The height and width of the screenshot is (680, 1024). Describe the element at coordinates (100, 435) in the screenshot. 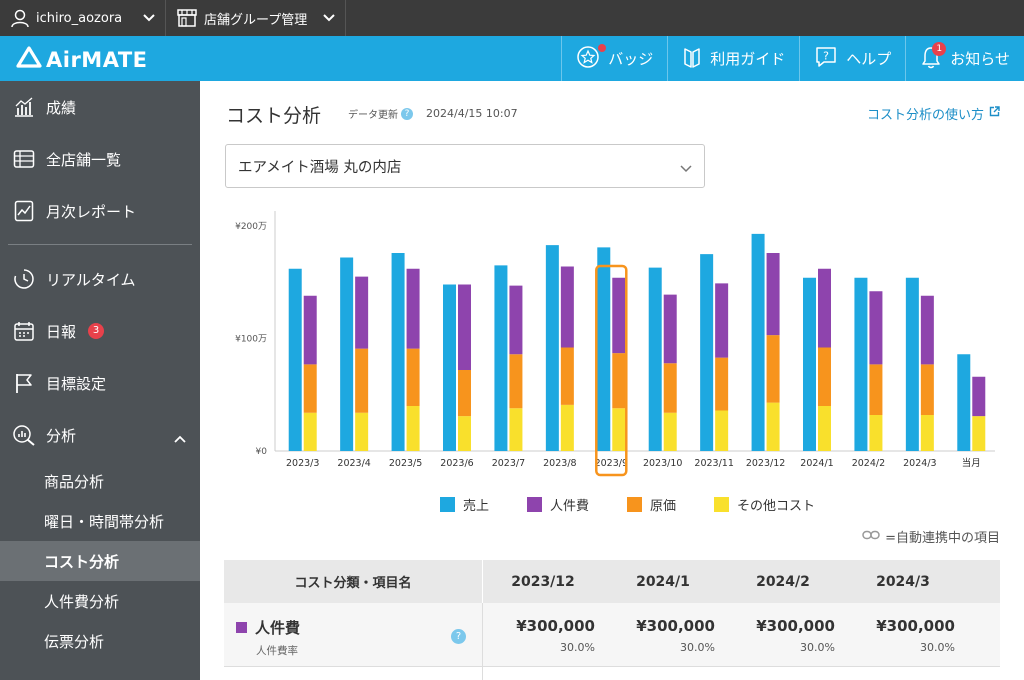

I see `sidebar-item-analysis: 分析` at that location.